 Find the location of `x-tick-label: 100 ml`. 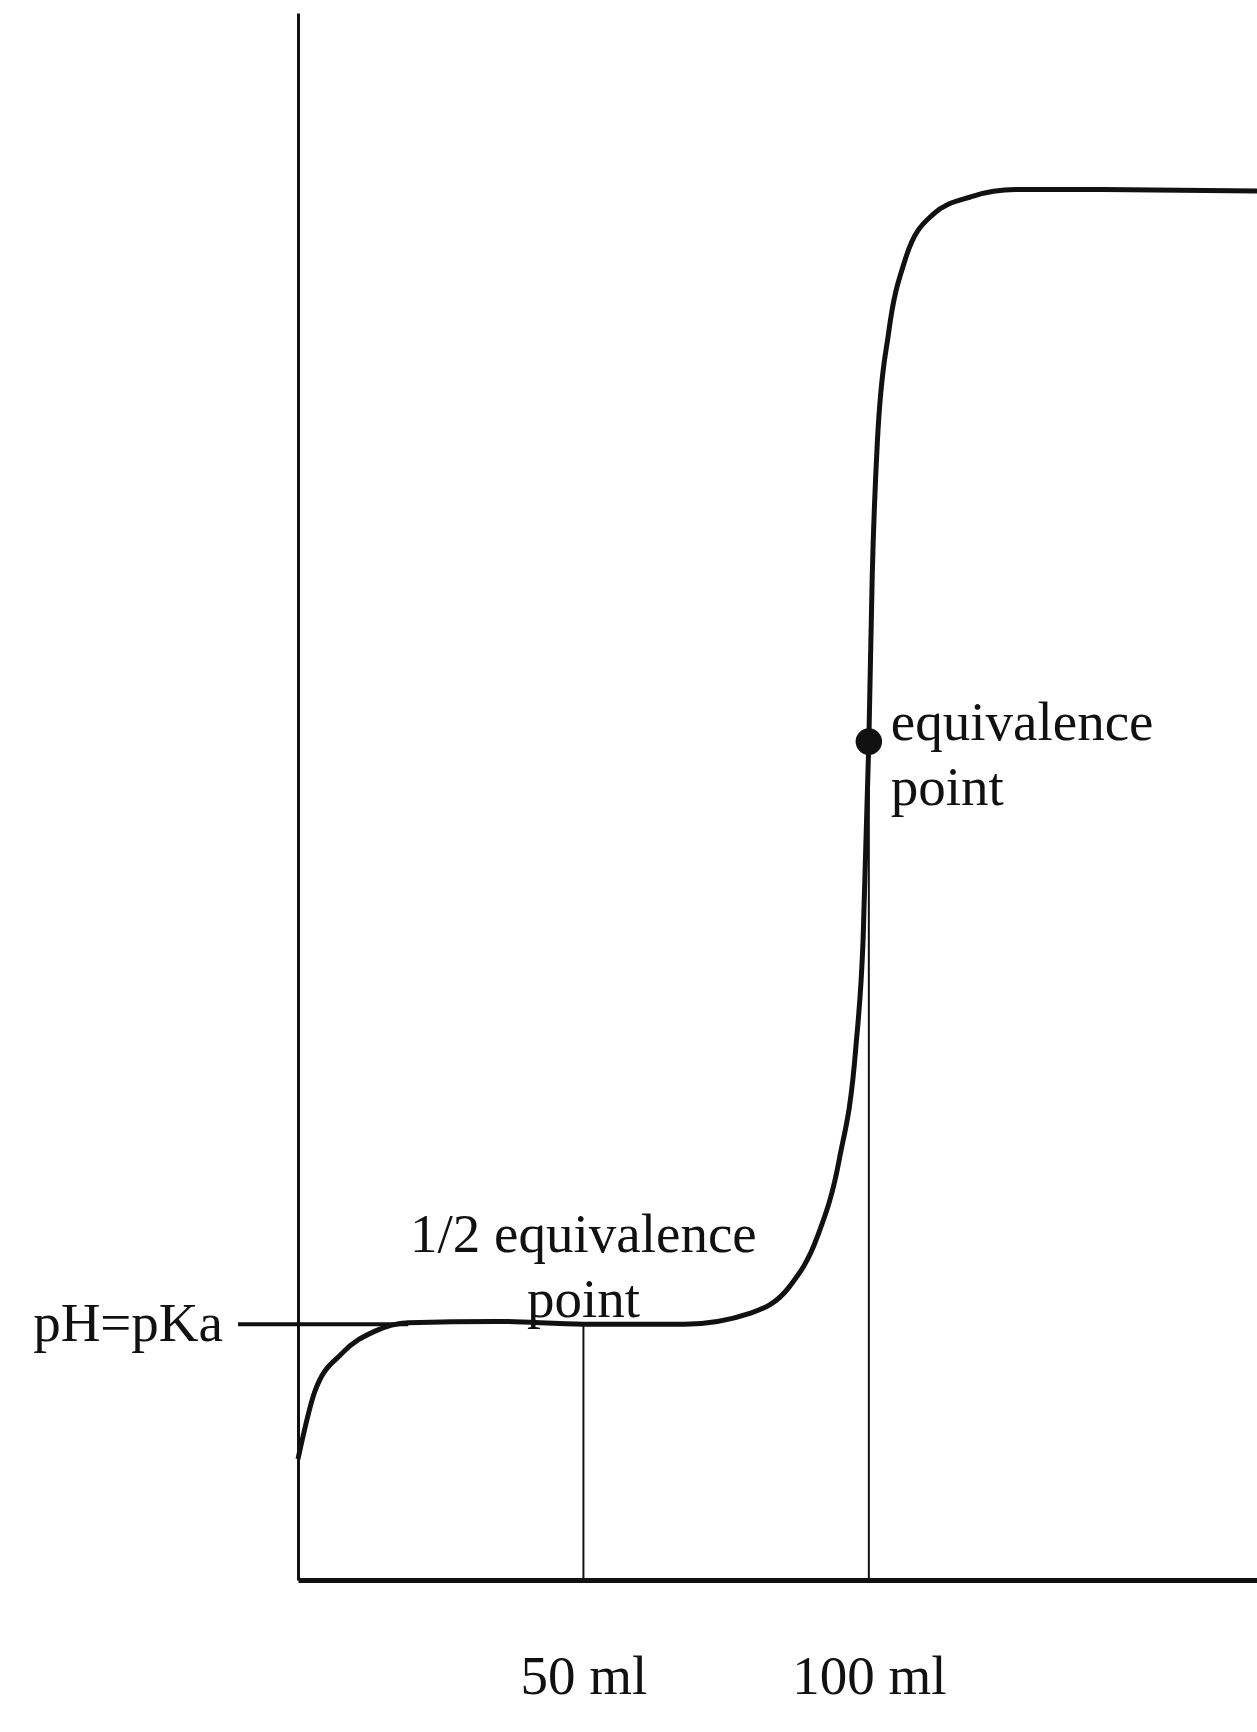

x-tick-label: 100 ml is located at coordinates (869, 1675).